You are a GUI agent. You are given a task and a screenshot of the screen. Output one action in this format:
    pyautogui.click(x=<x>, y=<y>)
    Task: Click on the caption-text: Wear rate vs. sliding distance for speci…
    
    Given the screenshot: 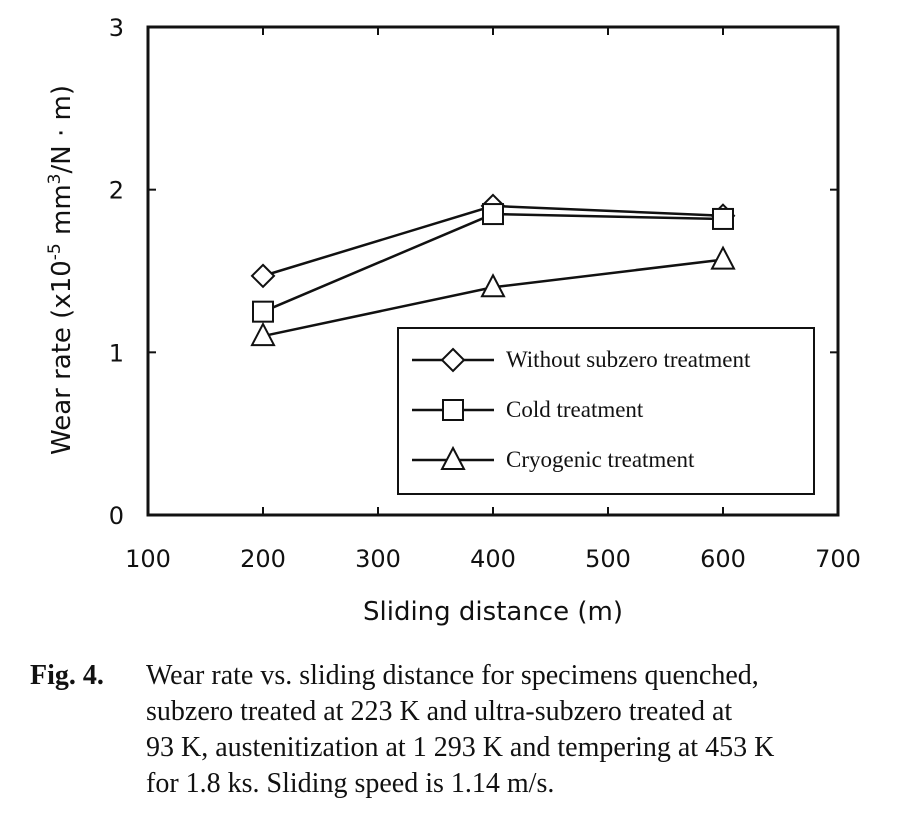 What is the action you would take?
    pyautogui.click(x=518, y=730)
    